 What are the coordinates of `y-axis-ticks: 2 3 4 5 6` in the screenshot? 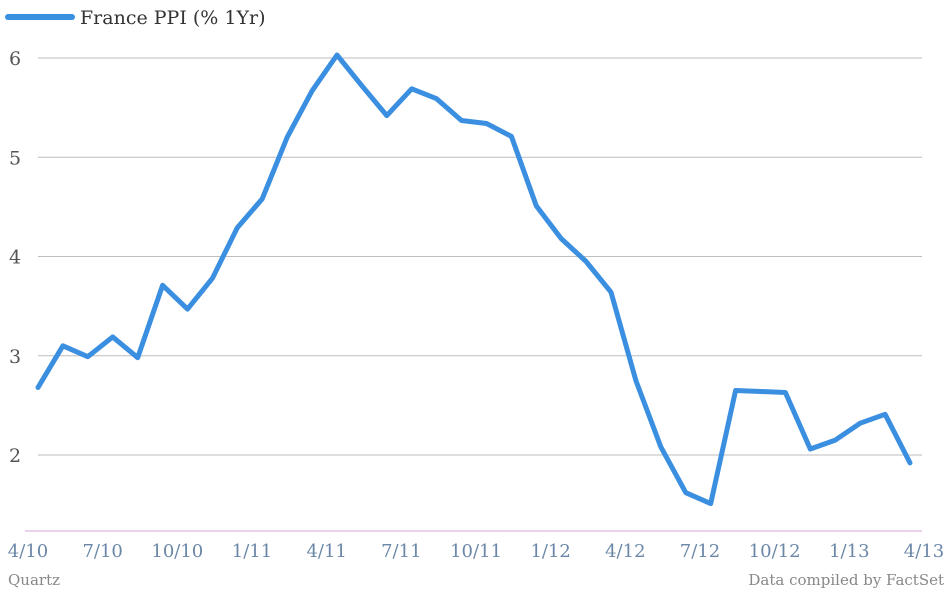 It's located at (15, 257).